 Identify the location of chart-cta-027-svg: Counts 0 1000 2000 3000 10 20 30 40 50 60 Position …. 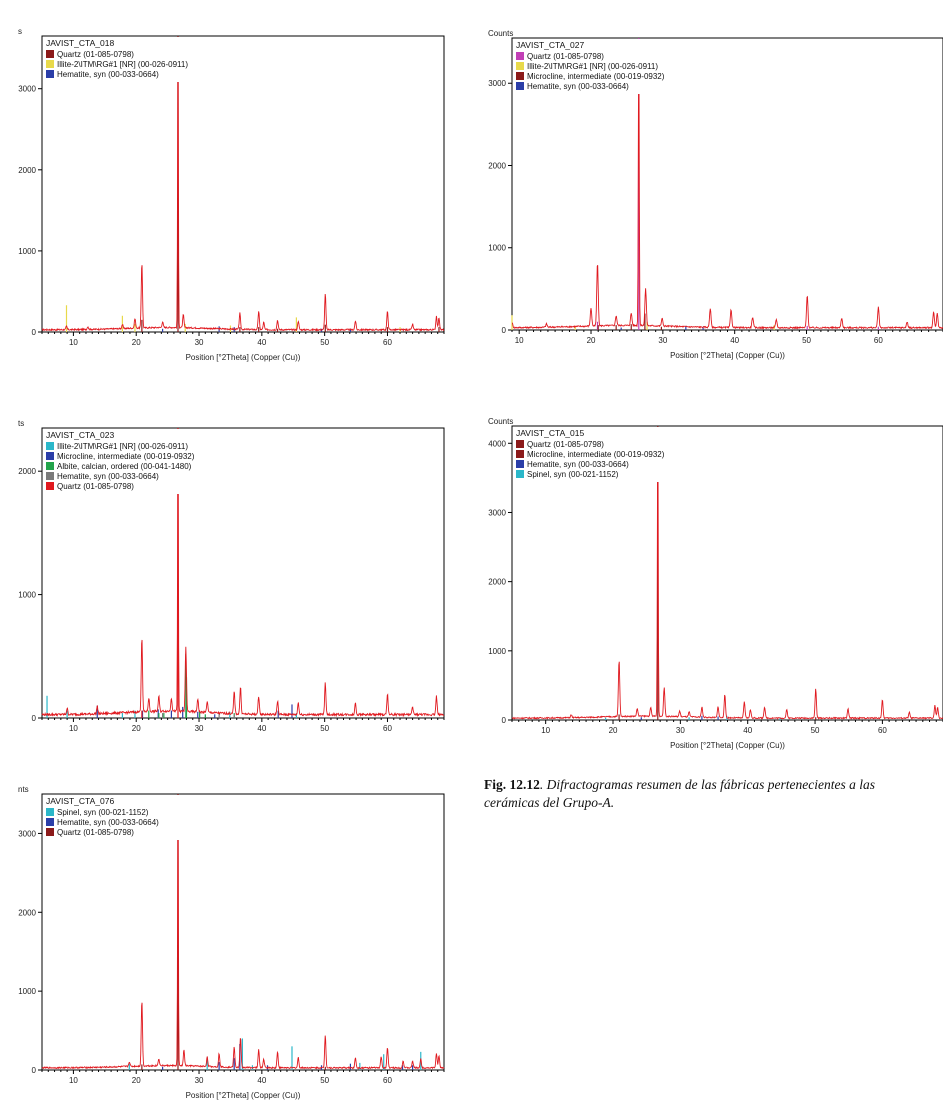
(715, 194).